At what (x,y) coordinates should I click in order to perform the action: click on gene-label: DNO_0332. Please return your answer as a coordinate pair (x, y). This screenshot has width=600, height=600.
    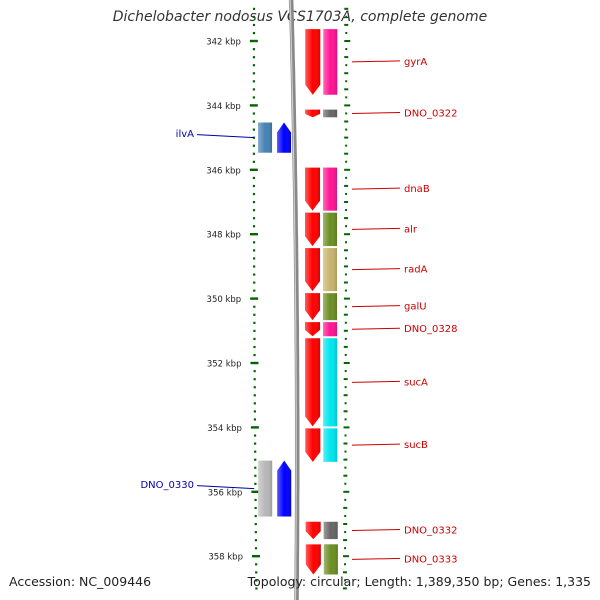
    Looking at the image, I should click on (431, 530).